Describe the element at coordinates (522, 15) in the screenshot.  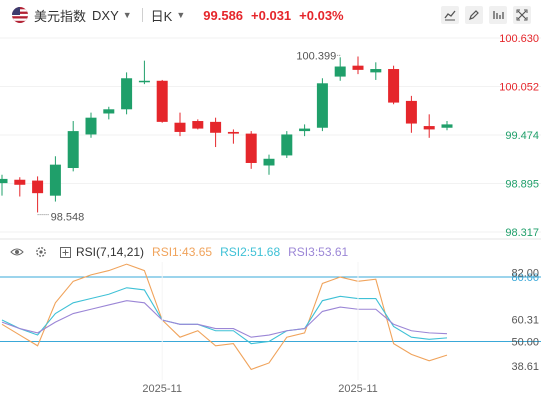
I see `fullscreen-icon` at that location.